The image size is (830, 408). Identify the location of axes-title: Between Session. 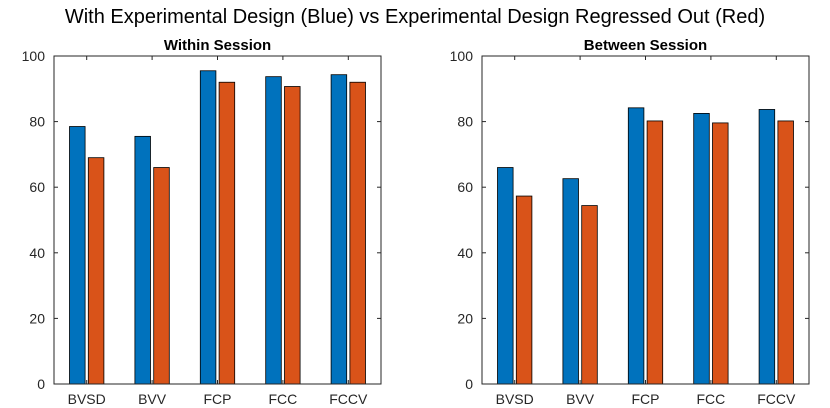
(645, 45).